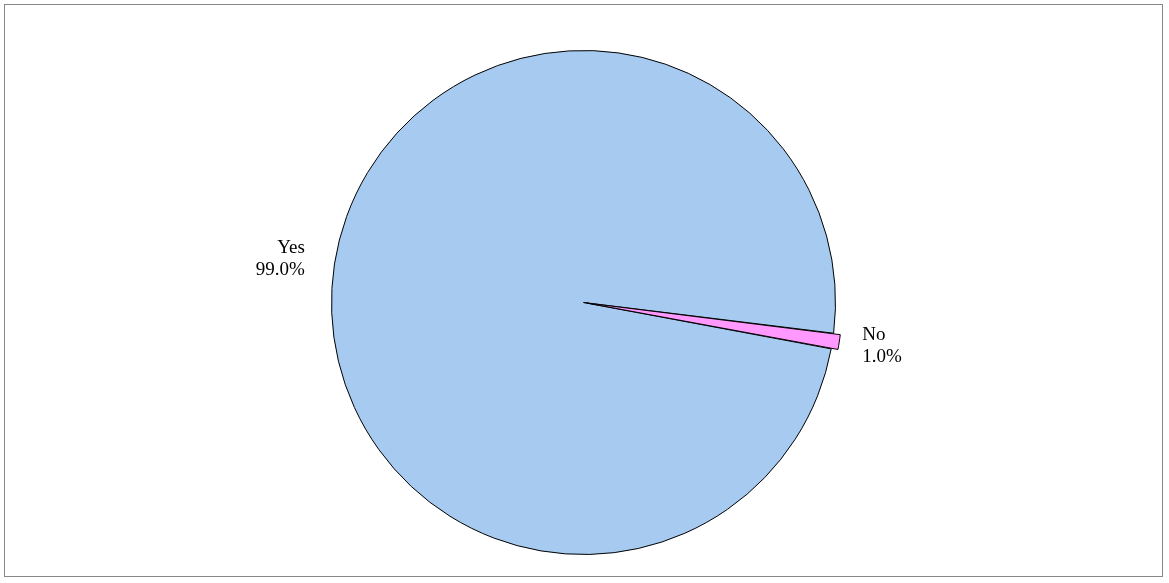 The image size is (1169, 583). What do you see at coordinates (874, 333) in the screenshot?
I see `slice-label: No` at bounding box center [874, 333].